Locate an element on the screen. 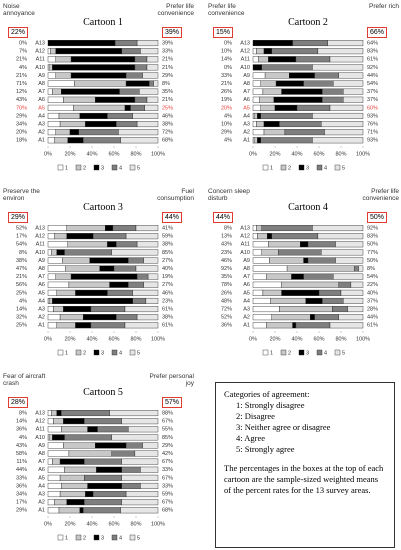 The height and width of the screenshot is (550, 401). category-label: A7 is located at coordinates (41, 92).